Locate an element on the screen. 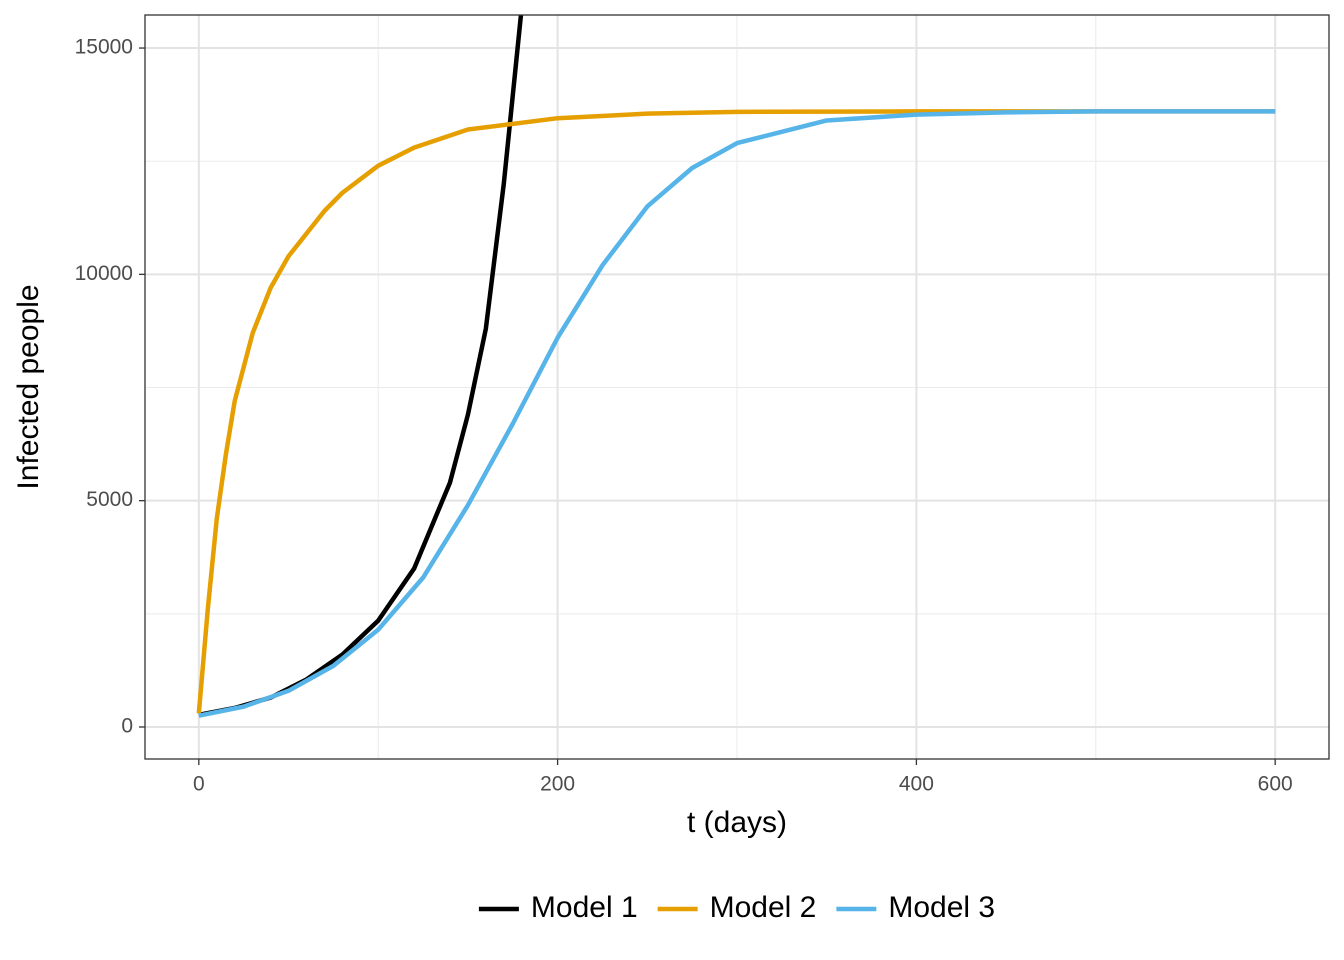 This screenshot has height=960, width=1344. legend-label: Model 2 is located at coordinates (763, 907).